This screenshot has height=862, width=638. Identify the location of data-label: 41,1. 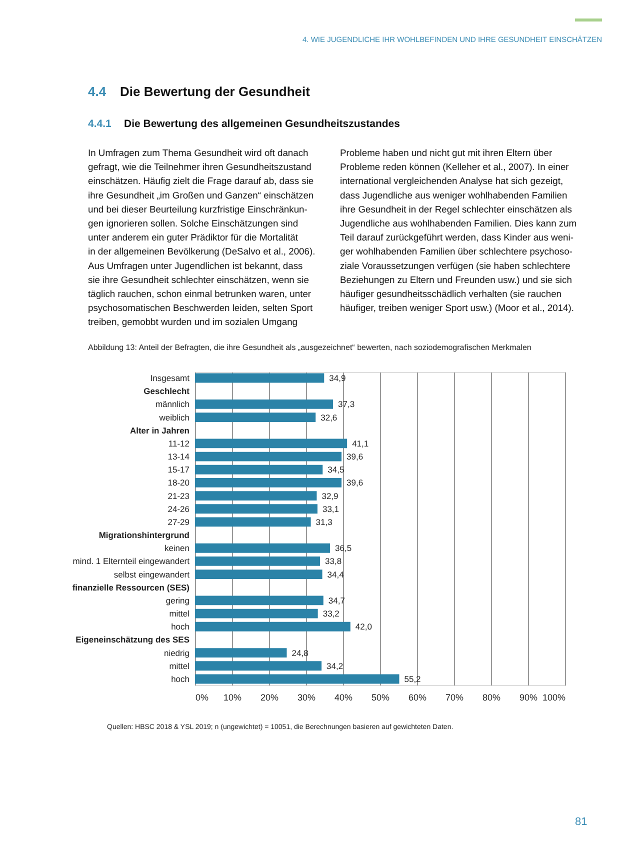
(360, 443).